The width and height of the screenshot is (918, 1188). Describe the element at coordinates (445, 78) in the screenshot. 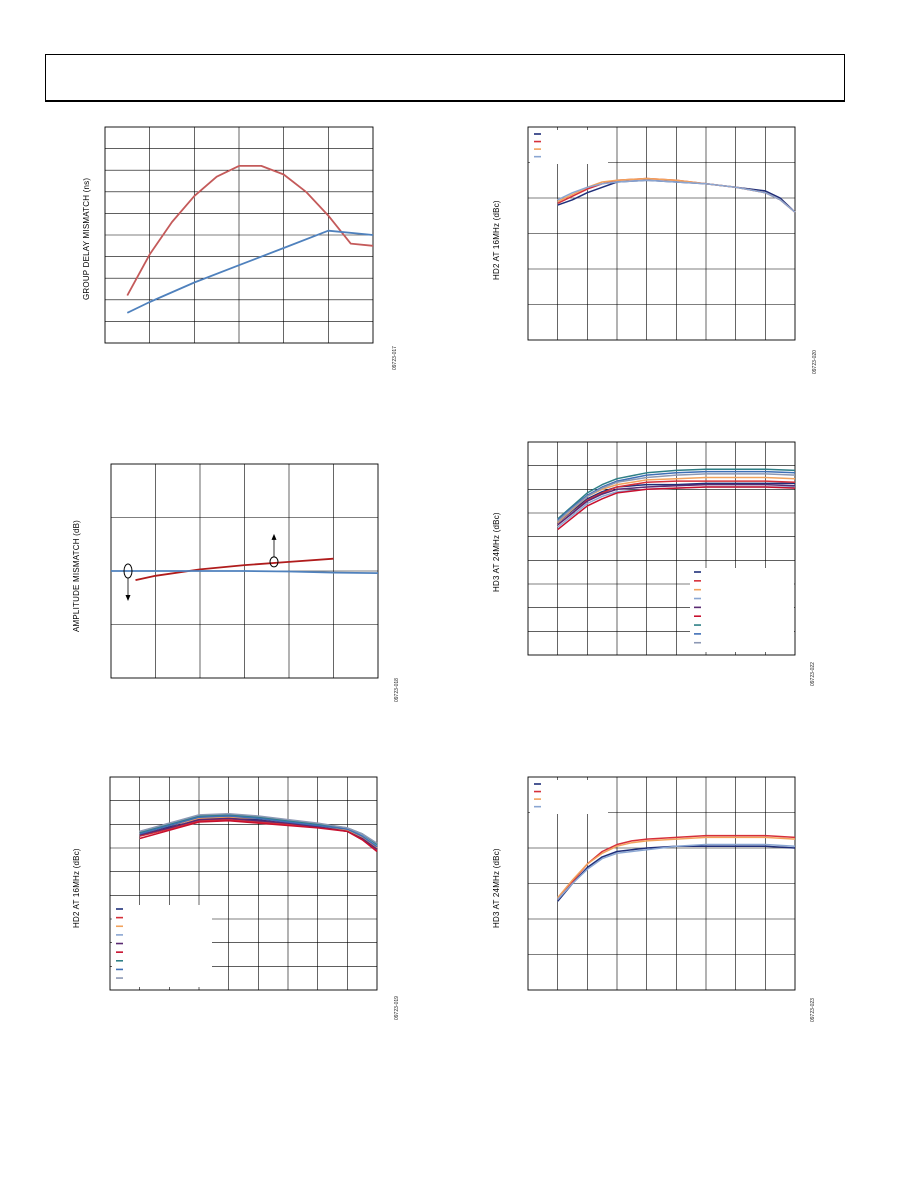

I see `page-header-box` at that location.